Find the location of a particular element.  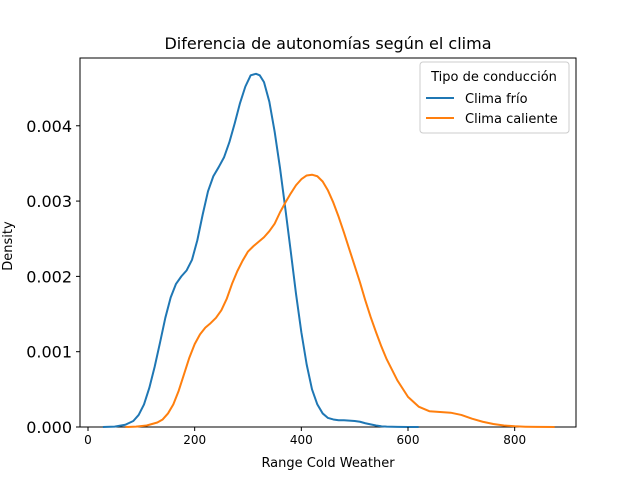

x-axis-label: Range Cold Weather is located at coordinates (328, 463).